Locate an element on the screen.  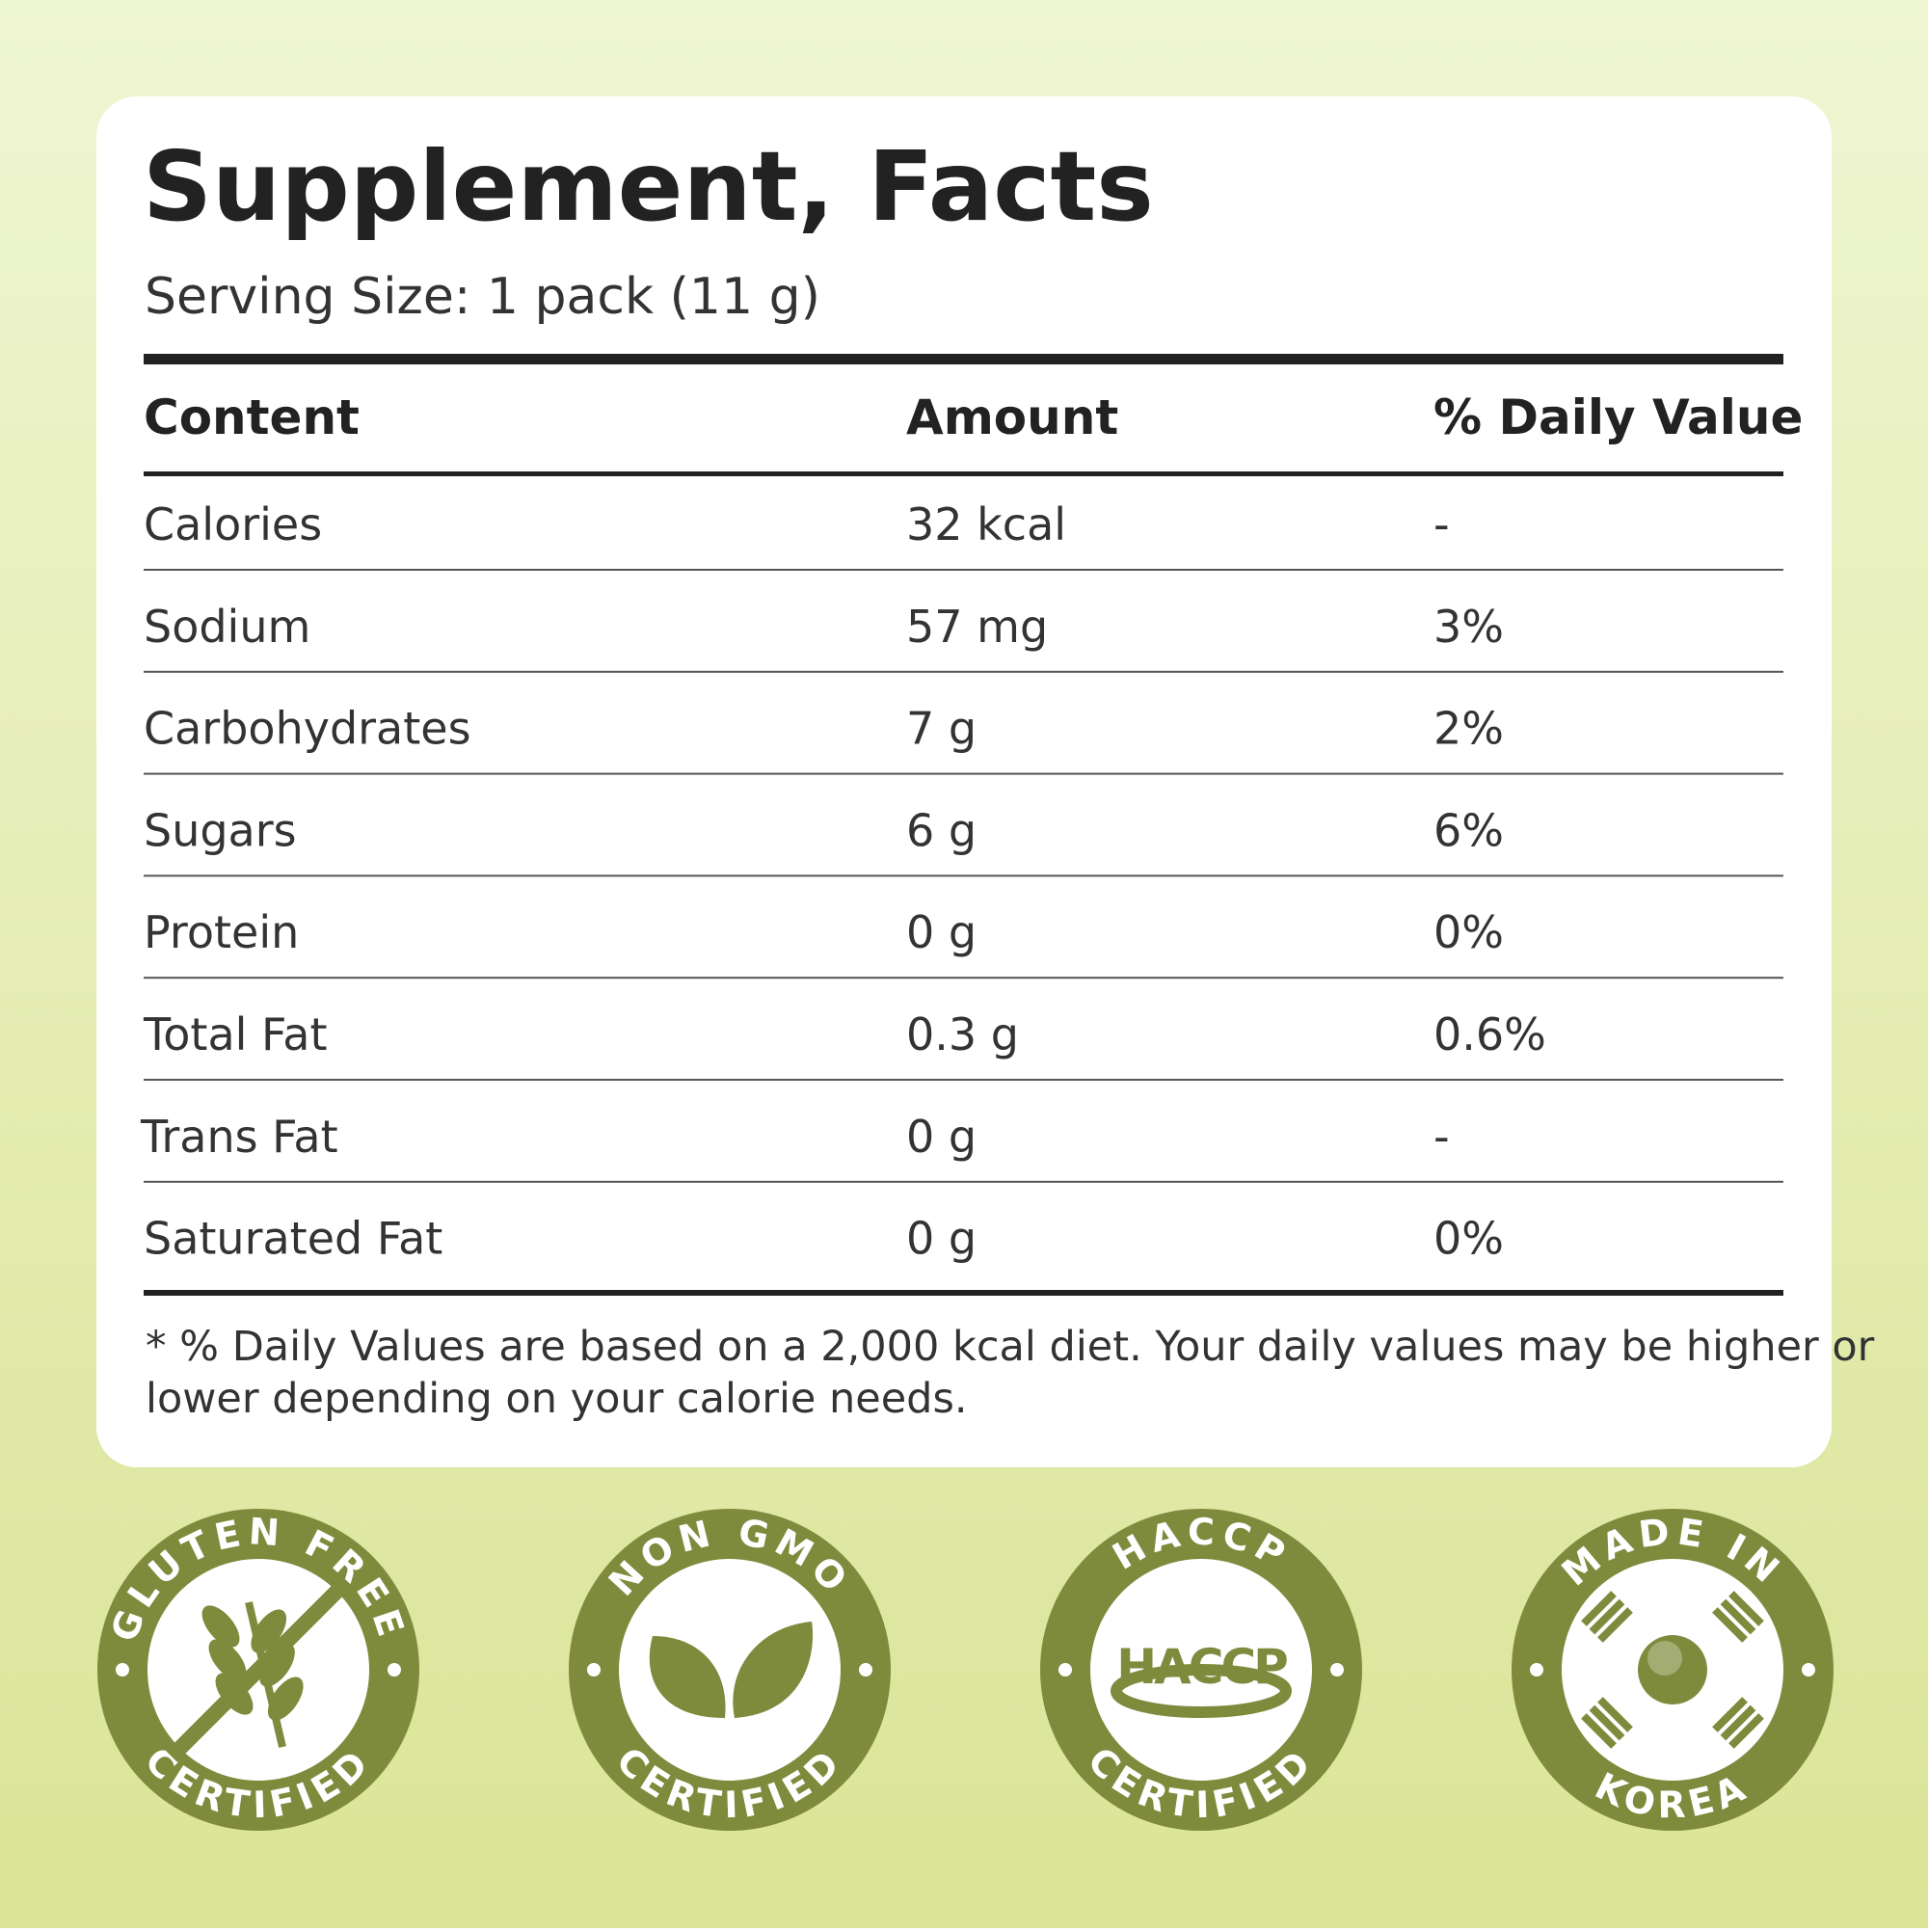
cell: 3% is located at coordinates (1469, 627).